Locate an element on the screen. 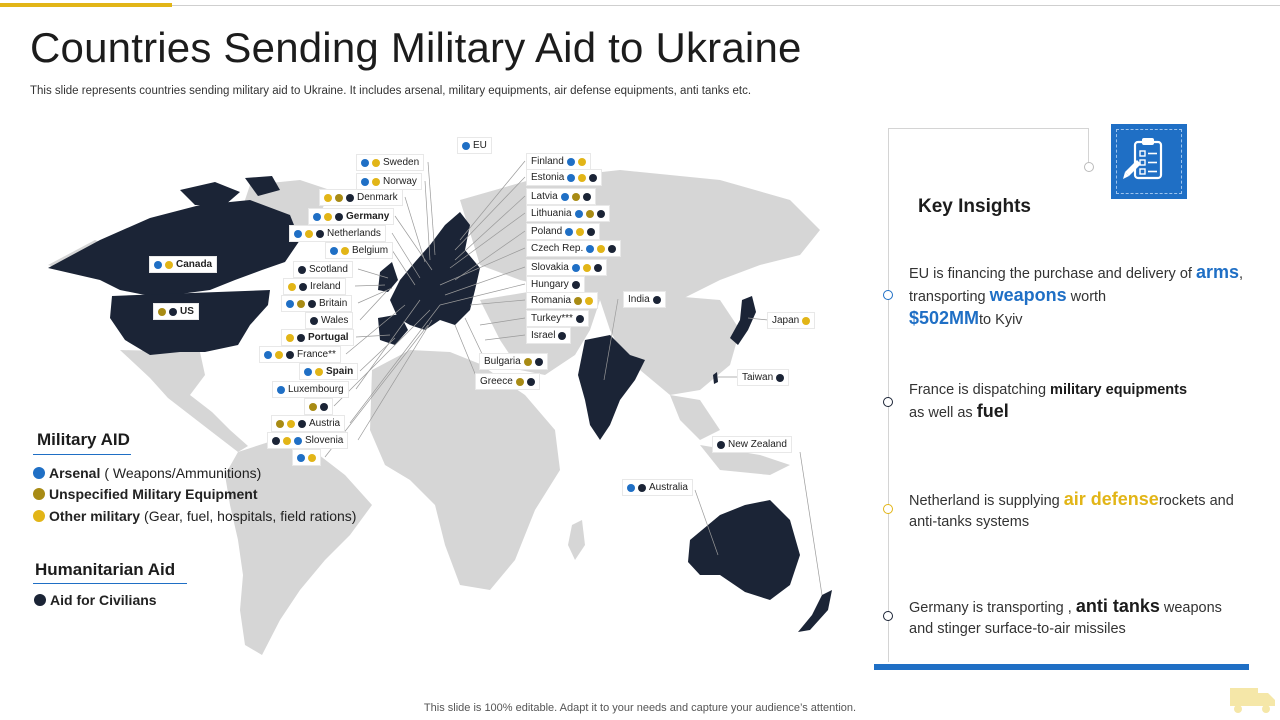 The height and width of the screenshot is (720, 1280). insight-eu-text-e: worth is located at coordinates (1086, 297).